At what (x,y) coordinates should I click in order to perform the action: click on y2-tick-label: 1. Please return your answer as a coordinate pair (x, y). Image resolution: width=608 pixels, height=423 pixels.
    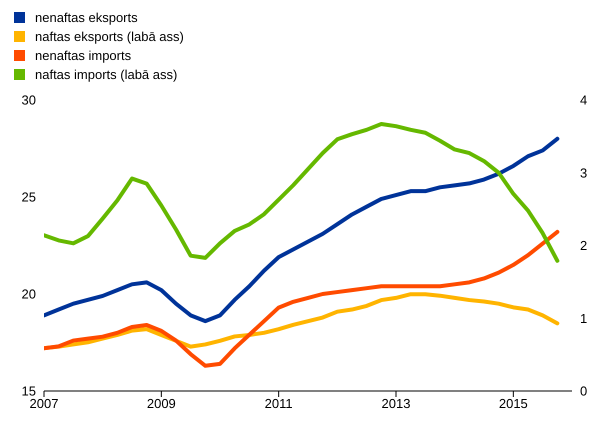
    Looking at the image, I should click on (584, 318).